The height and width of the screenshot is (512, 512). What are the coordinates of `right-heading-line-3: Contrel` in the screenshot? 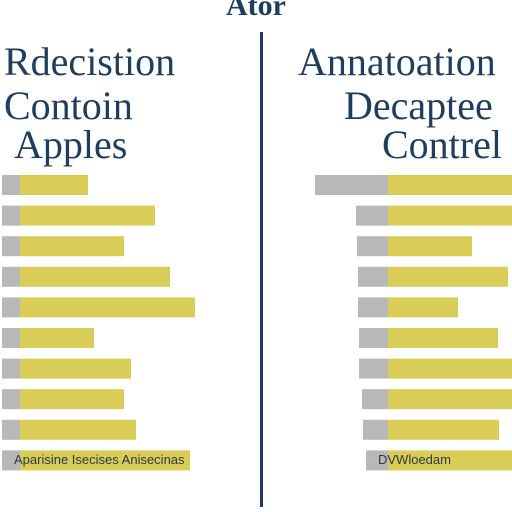 It's located at (442, 144).